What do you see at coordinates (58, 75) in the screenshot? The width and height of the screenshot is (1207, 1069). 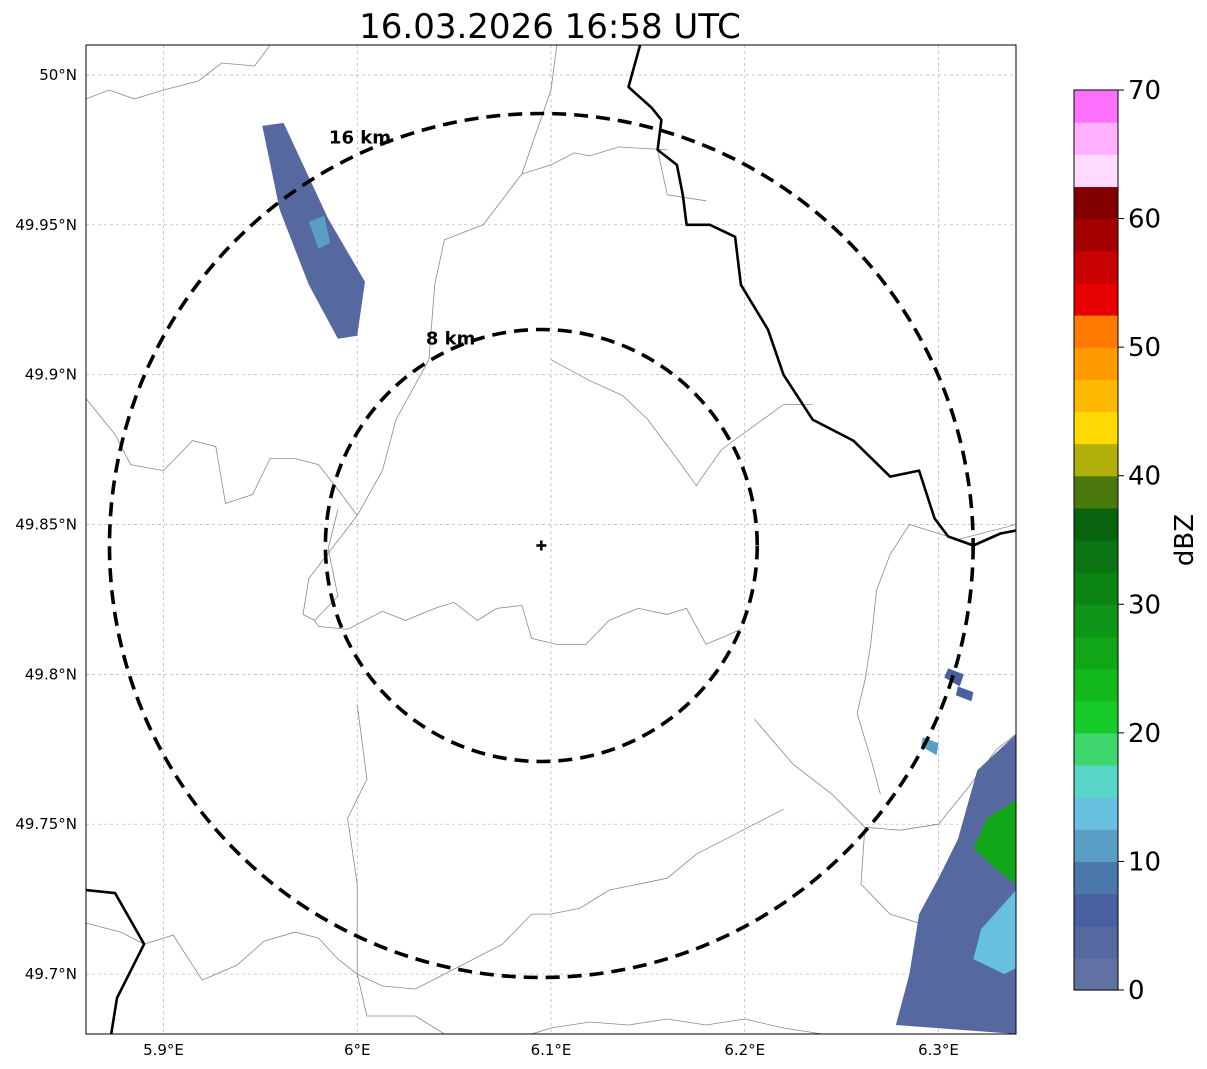 I see `lat-tick-label-0: 50°N` at bounding box center [58, 75].